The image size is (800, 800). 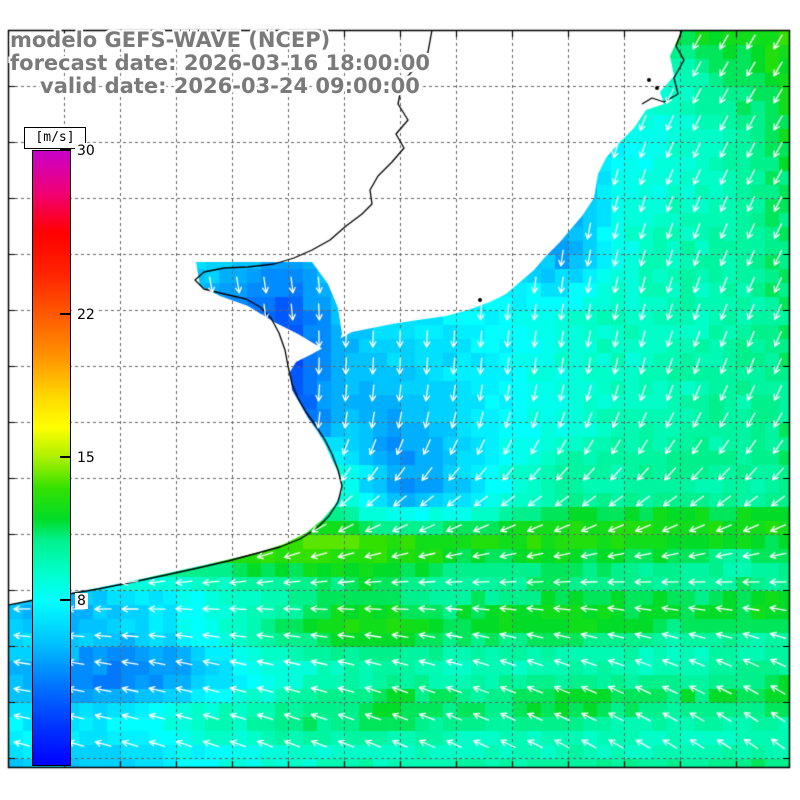 I want to click on forecast-date-label: forecast date: 2026-03-16 18:00:00, so click(x=220, y=63).